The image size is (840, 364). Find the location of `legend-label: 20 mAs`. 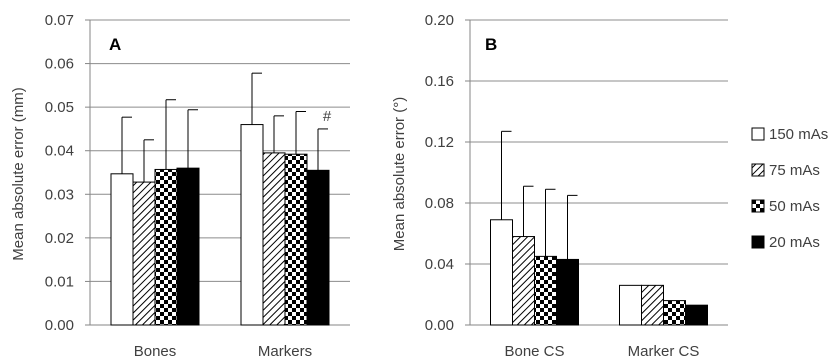

legend-label: 20 mAs is located at coordinates (794, 242).